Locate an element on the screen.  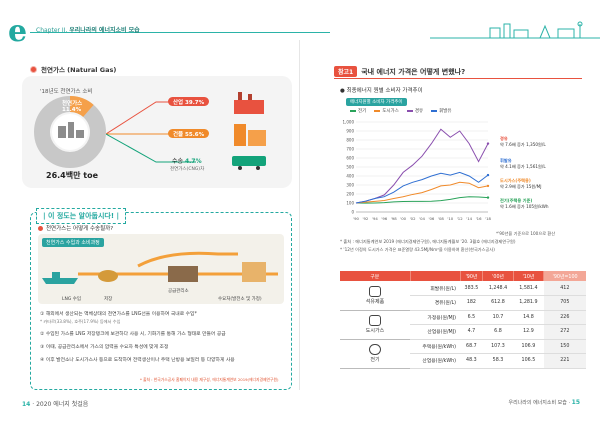
series-note-electricity: 전기(주택용 기준) 약 1.6배 증가 105원/kWh is located at coordinates (524, 203).